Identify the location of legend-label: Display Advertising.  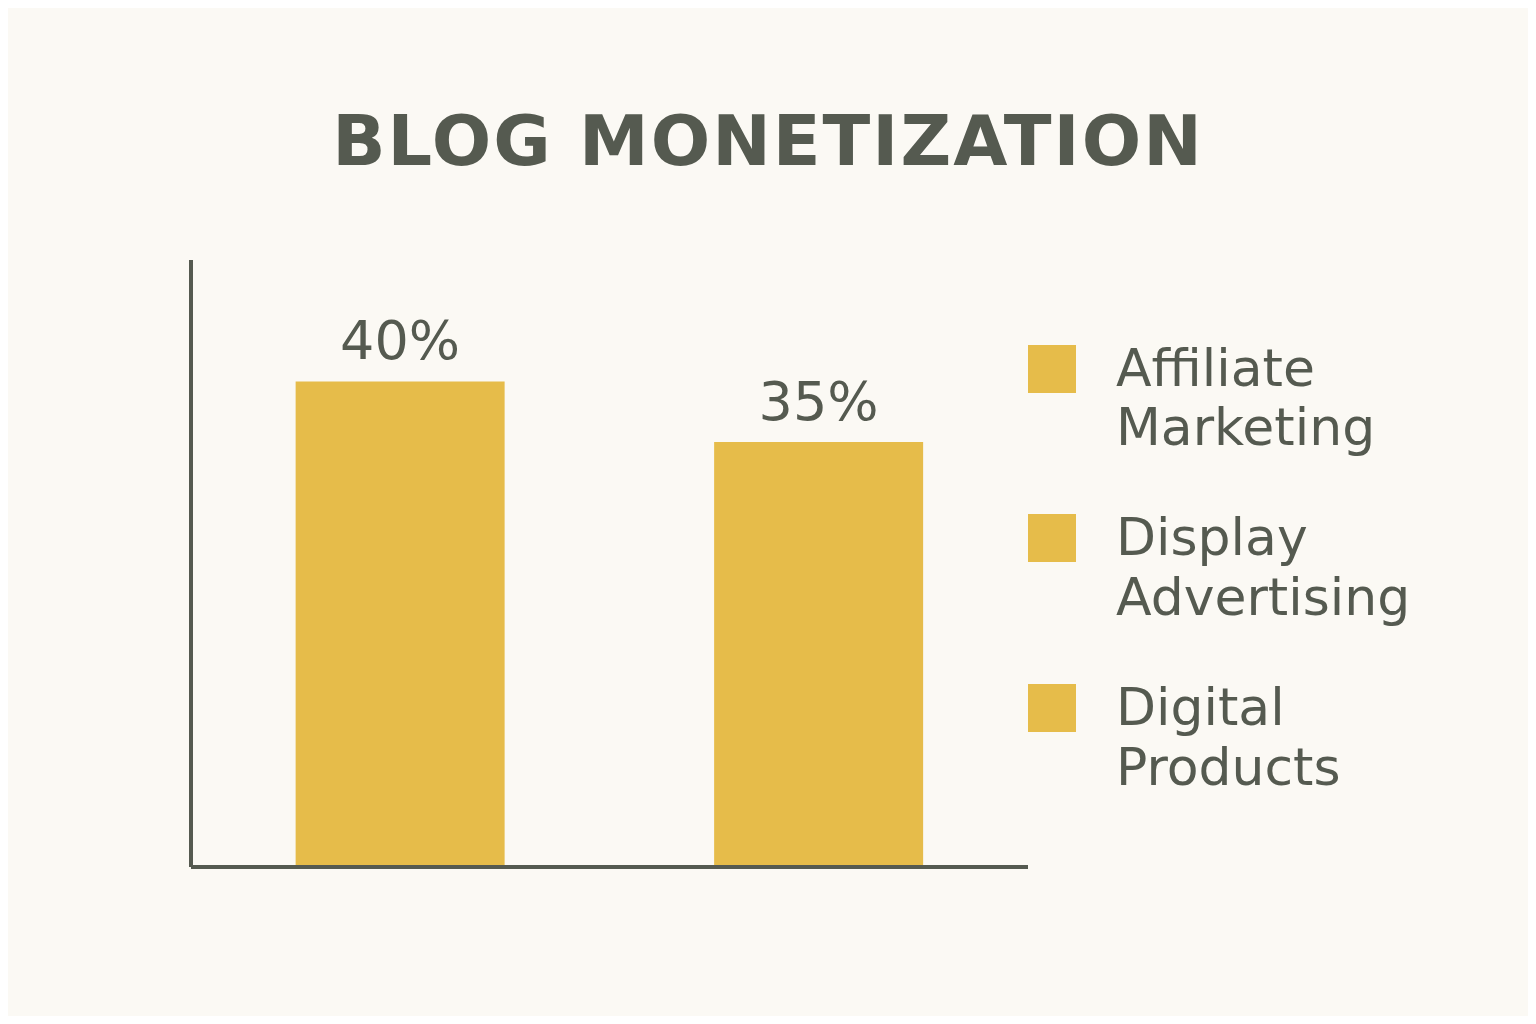
(1264, 567).